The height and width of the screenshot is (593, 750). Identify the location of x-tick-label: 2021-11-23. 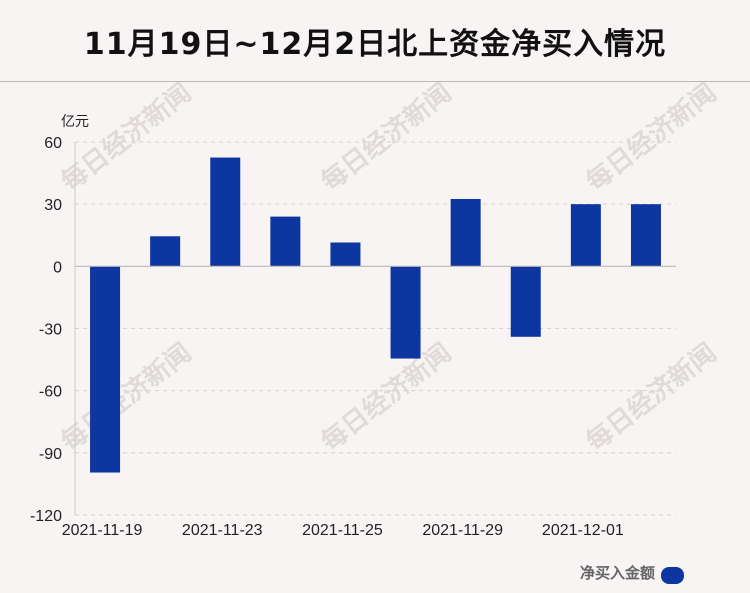
(222, 530).